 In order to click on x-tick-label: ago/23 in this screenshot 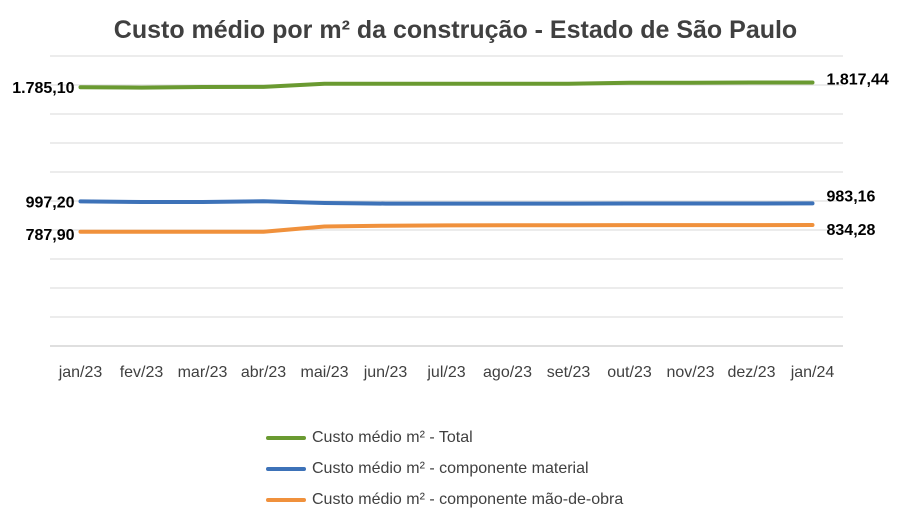, I will do `click(507, 372)`.